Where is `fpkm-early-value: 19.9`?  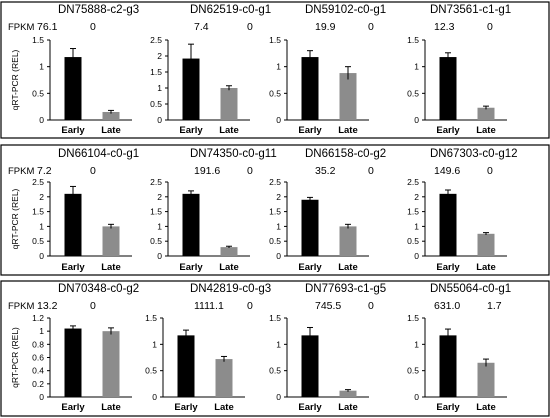
fpkm-early-value: 19.9 is located at coordinates (325, 27).